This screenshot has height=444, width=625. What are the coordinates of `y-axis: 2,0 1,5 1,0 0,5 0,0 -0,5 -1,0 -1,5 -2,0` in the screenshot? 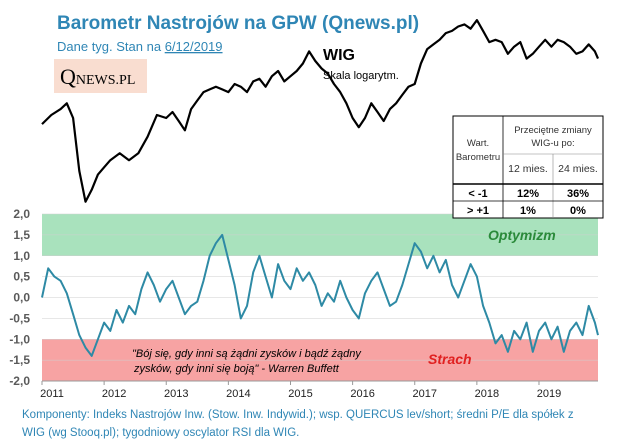 It's located at (19, 297).